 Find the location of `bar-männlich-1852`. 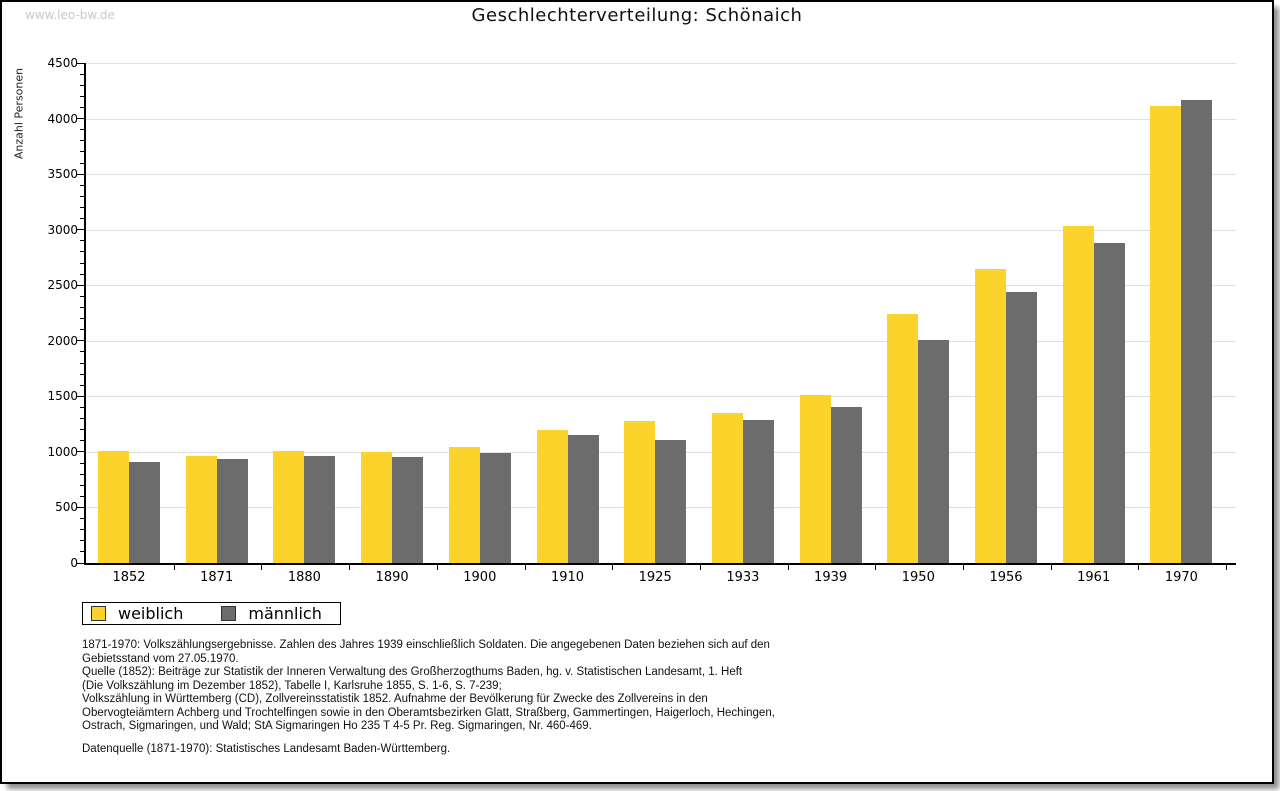

bar-männlich-1852 is located at coordinates (144, 512).